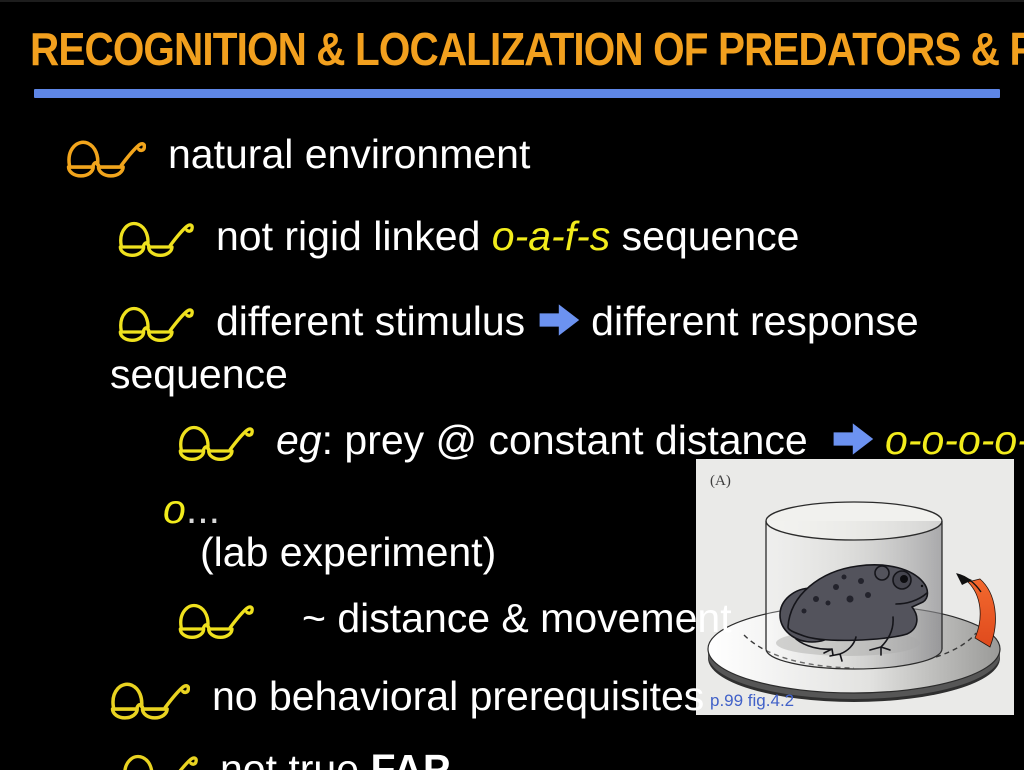  I want to click on item-text: ~ distance & movement, so click(517, 618).